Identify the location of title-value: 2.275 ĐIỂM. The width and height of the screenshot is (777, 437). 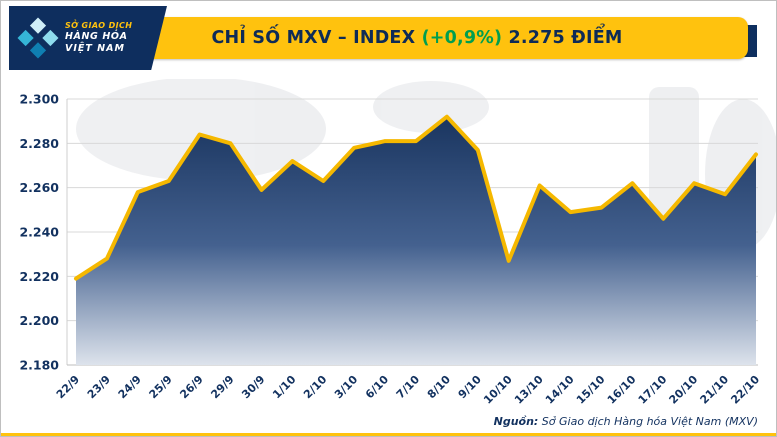
(562, 38).